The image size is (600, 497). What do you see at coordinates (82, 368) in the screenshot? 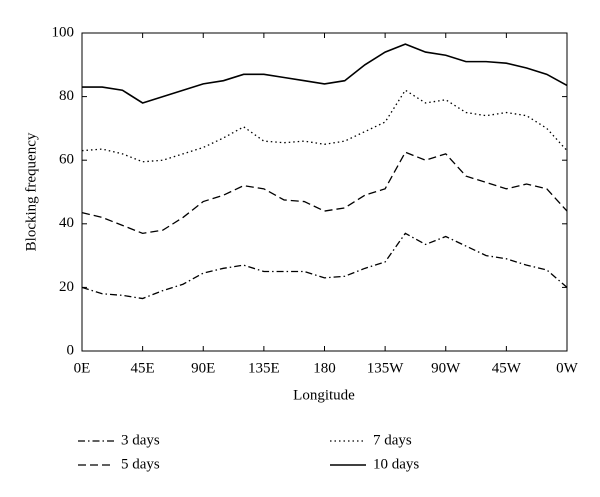
I see `x-tick-label: 0E` at bounding box center [82, 368].